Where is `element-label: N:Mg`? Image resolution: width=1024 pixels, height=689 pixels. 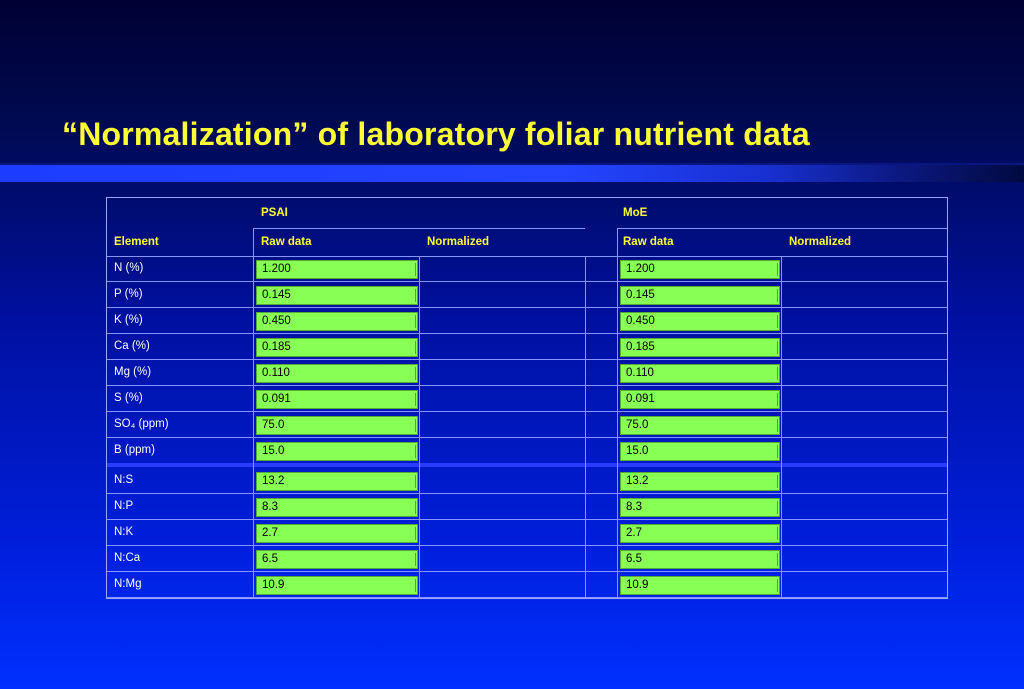 element-label: N:Mg is located at coordinates (128, 584).